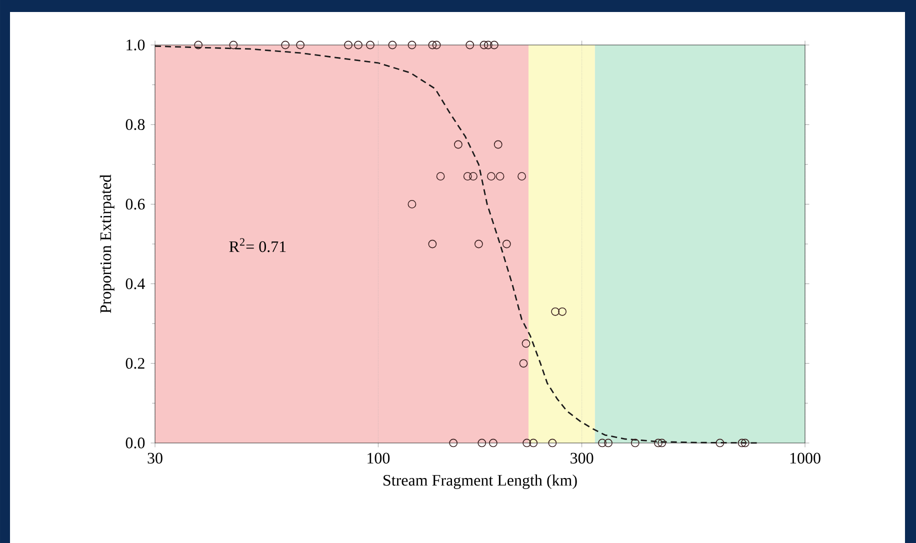 The width and height of the screenshot is (916, 543). What do you see at coordinates (135, 284) in the screenshot?
I see `y-tick-label: 0.4` at bounding box center [135, 284].